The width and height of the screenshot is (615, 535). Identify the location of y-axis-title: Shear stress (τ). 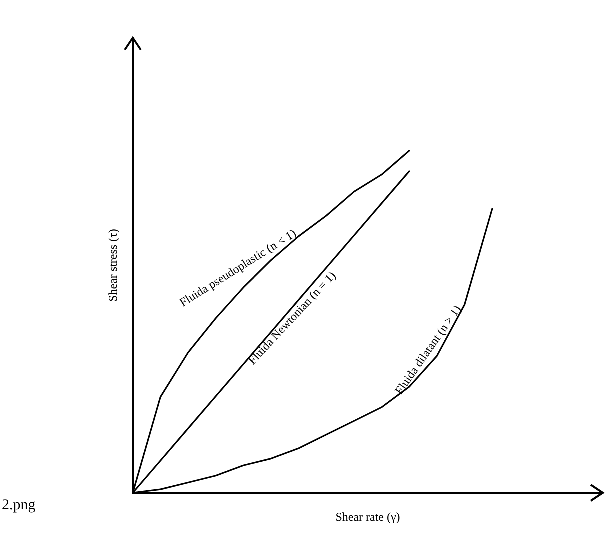
(113, 265).